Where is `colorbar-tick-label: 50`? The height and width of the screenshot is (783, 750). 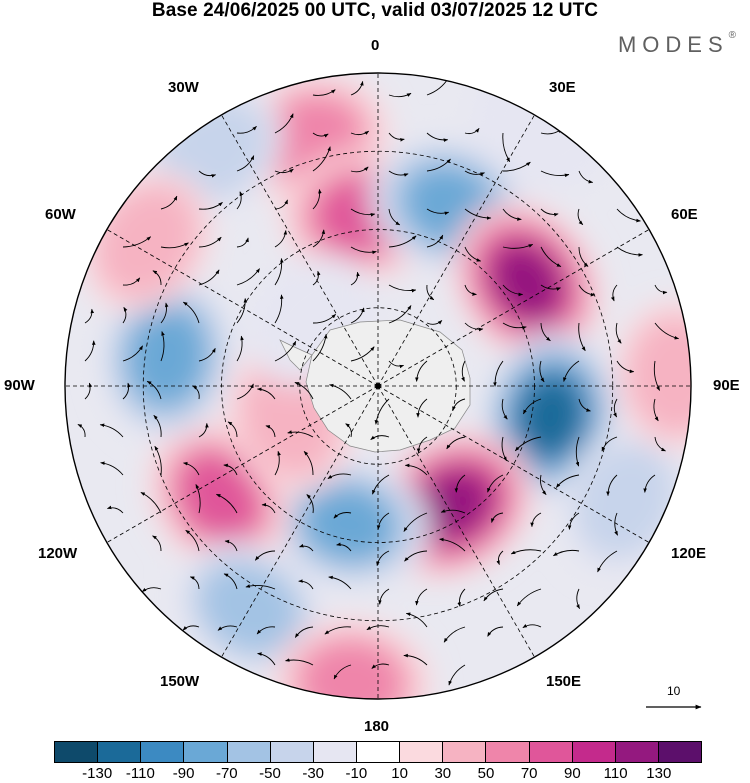
colorbar-tick-label: 50 is located at coordinates (486, 773).